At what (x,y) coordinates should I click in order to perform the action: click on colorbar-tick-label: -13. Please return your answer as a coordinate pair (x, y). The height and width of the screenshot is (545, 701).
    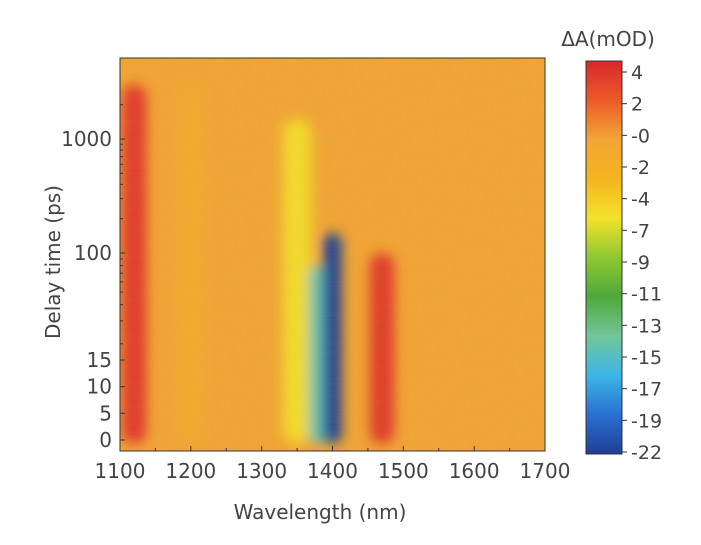
    Looking at the image, I should click on (646, 326).